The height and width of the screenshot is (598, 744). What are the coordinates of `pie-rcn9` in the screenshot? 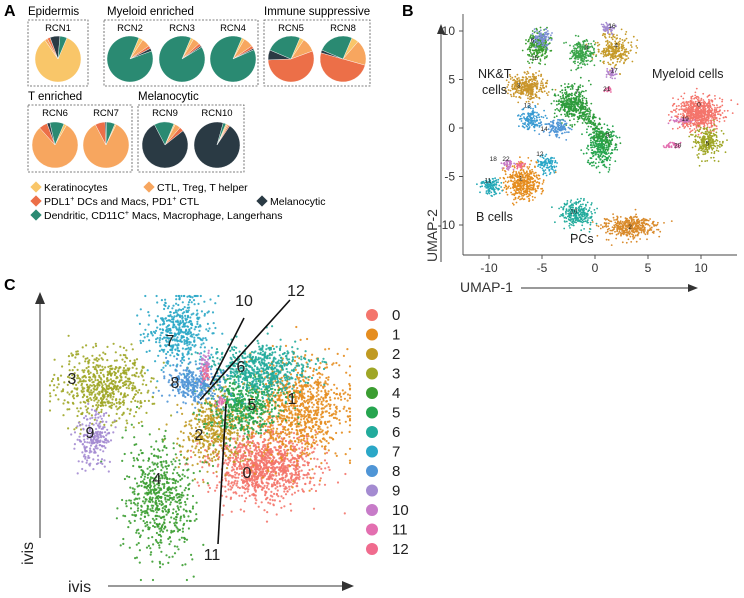 It's located at (165, 145).